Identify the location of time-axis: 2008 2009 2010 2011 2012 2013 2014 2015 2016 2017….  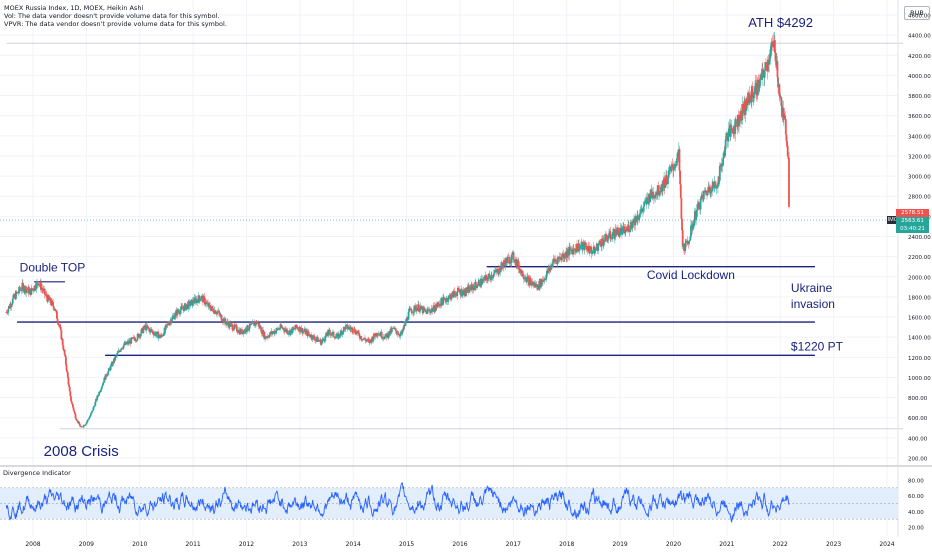
(459, 544).